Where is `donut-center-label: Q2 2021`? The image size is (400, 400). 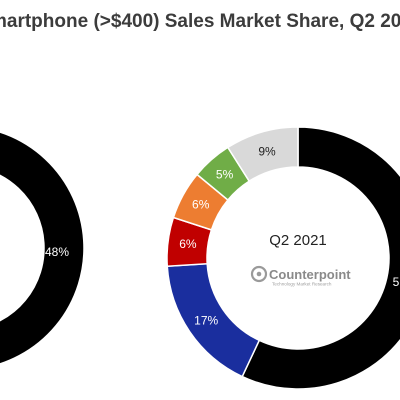
donut-center-label: Q2 2021 is located at coordinates (298, 240).